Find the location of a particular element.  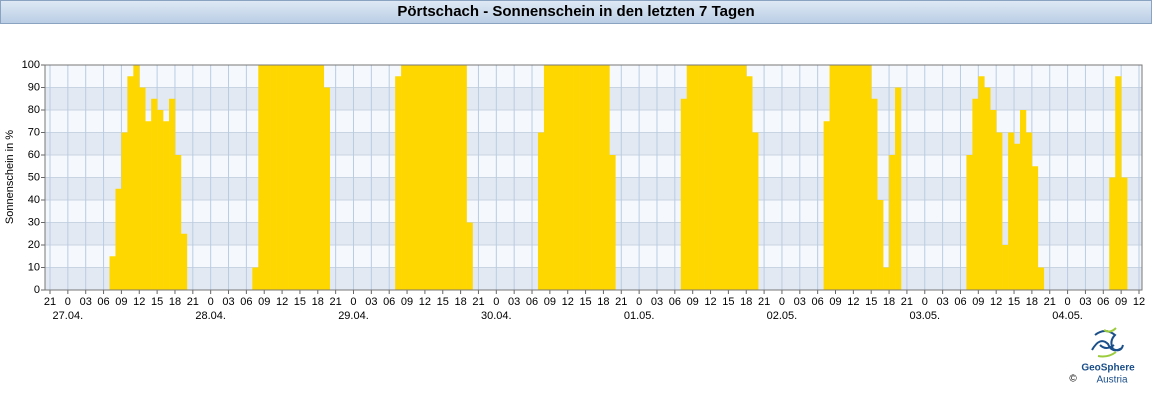

logo-sub: Austria is located at coordinates (1112, 380).